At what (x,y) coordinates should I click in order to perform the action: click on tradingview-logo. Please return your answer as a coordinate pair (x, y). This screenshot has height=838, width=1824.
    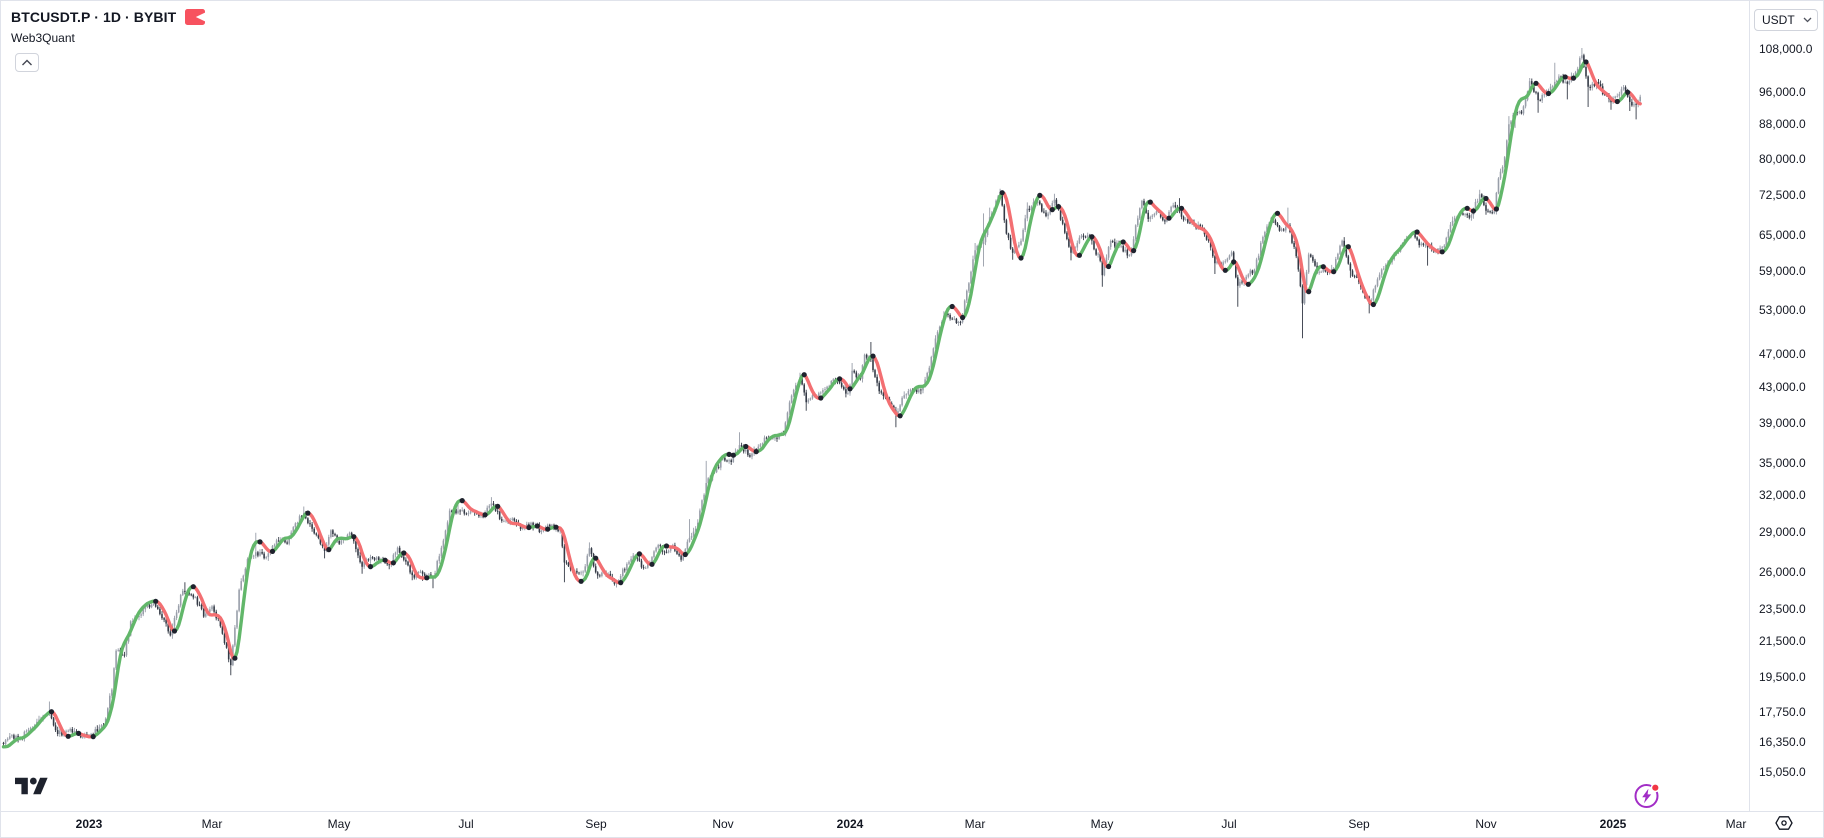
    Looking at the image, I should click on (31, 786).